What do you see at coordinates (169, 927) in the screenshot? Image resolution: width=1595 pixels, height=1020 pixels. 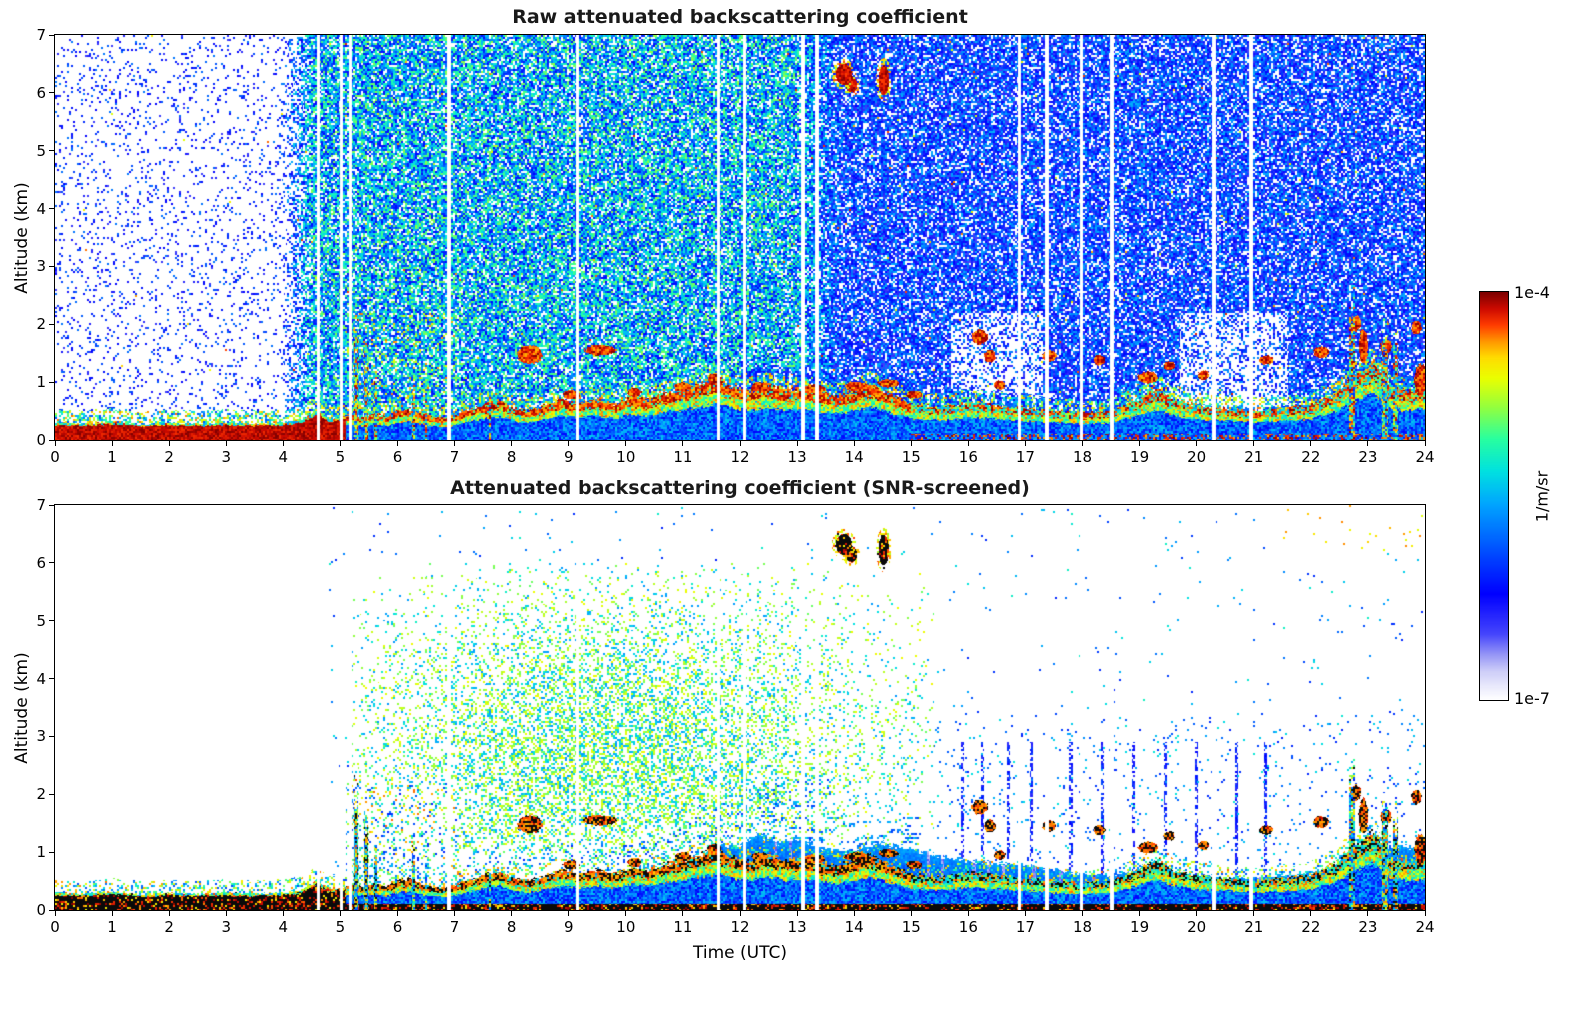 I see `x-tick-label: 2` at bounding box center [169, 927].